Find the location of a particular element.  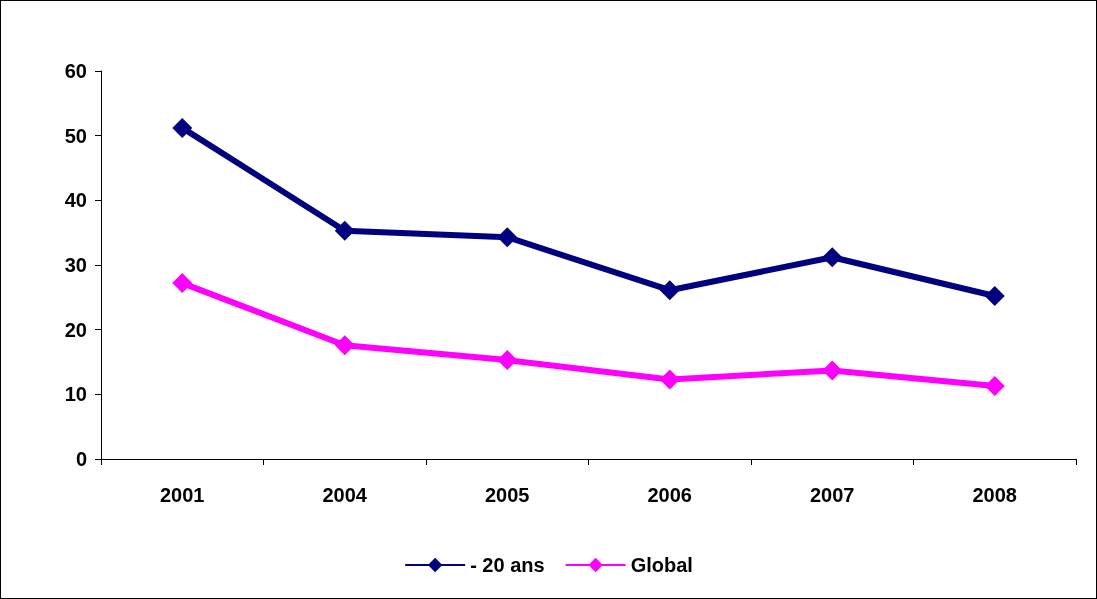

x-tick-label: 2001 is located at coordinates (182, 495).